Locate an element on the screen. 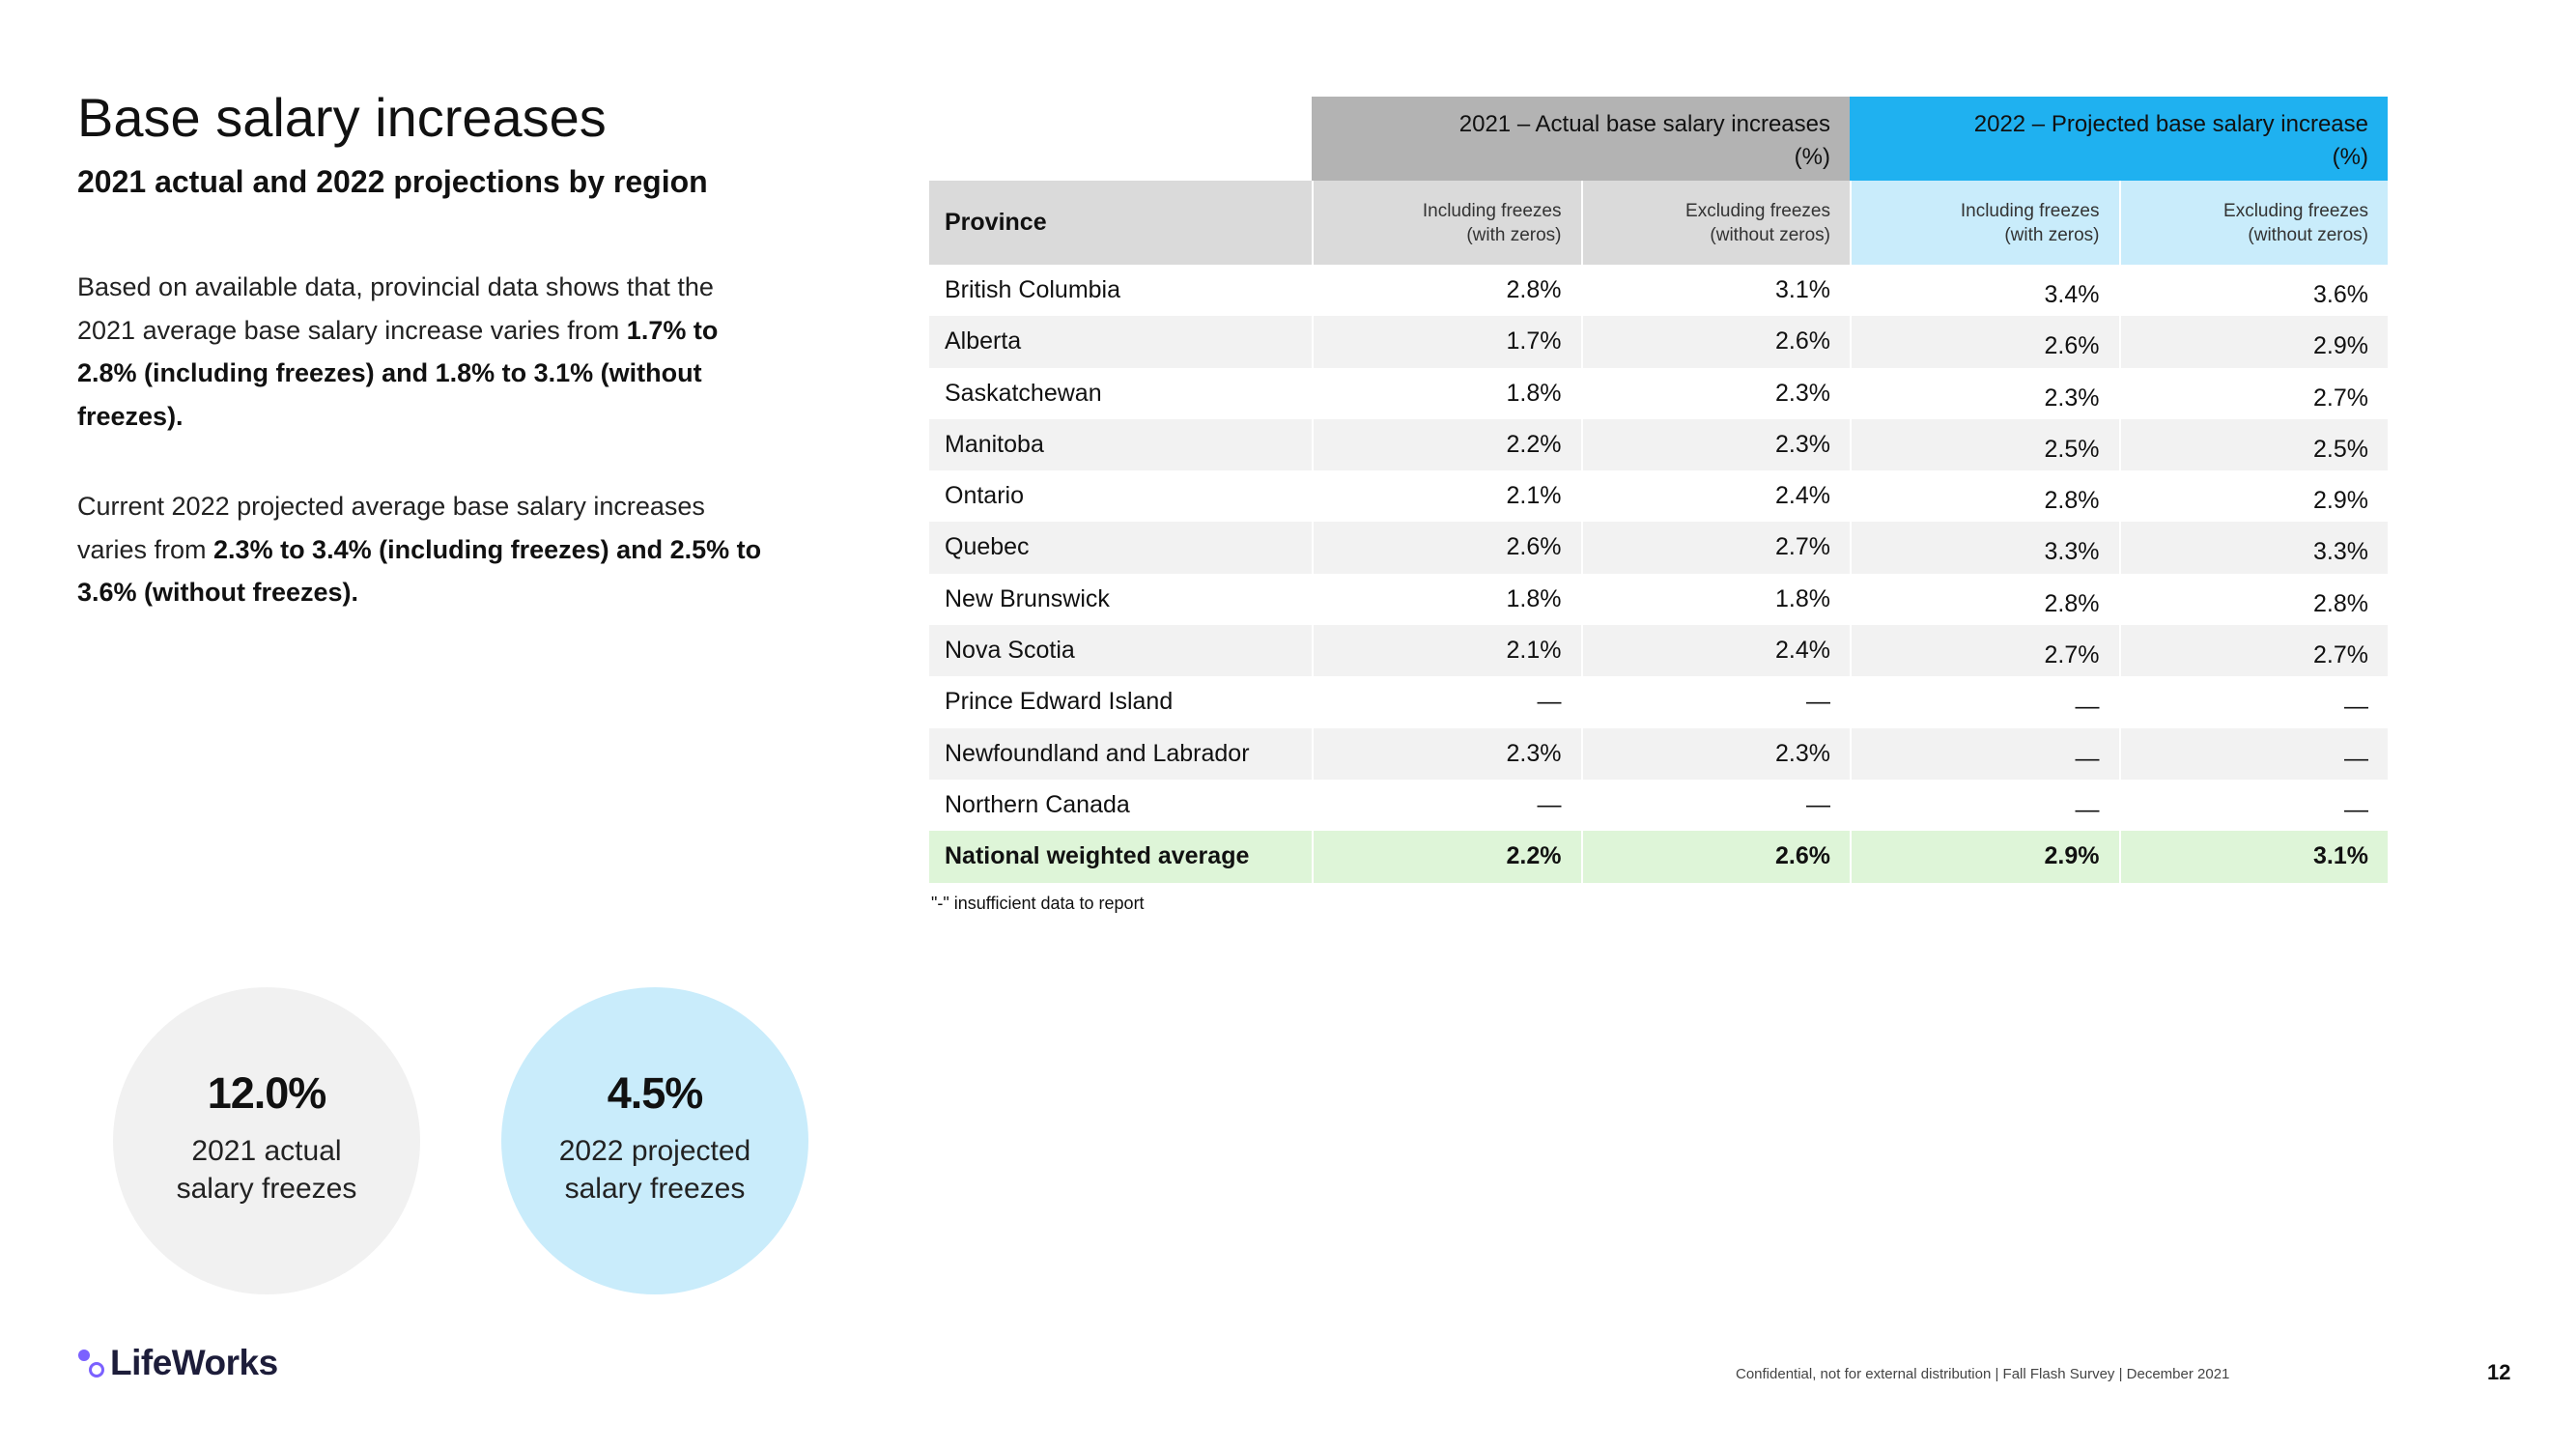 Image resolution: width=2576 pixels, height=1449 pixels. column-header-2021-excluding: Excluding freezes (without zeros) is located at coordinates (1715, 223).